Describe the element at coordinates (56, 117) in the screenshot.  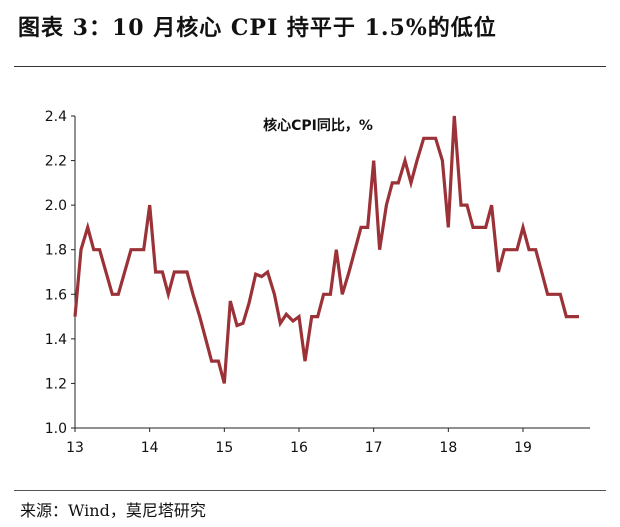
I see `y-tick-label: 2.4` at that location.